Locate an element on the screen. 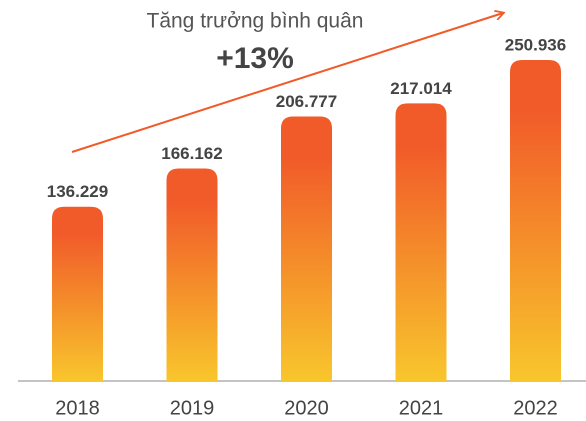  x-tick-label: 2019 is located at coordinates (192, 408).